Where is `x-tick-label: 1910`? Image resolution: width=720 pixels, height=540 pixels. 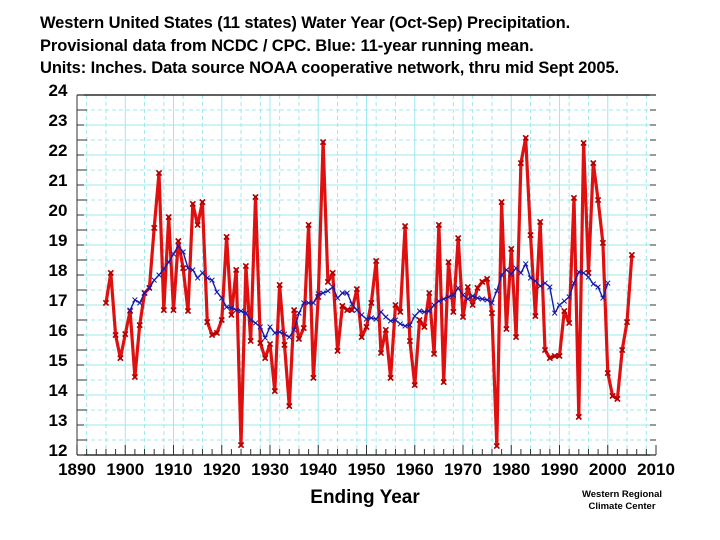 x-tick-label: 1910 is located at coordinates (174, 469).